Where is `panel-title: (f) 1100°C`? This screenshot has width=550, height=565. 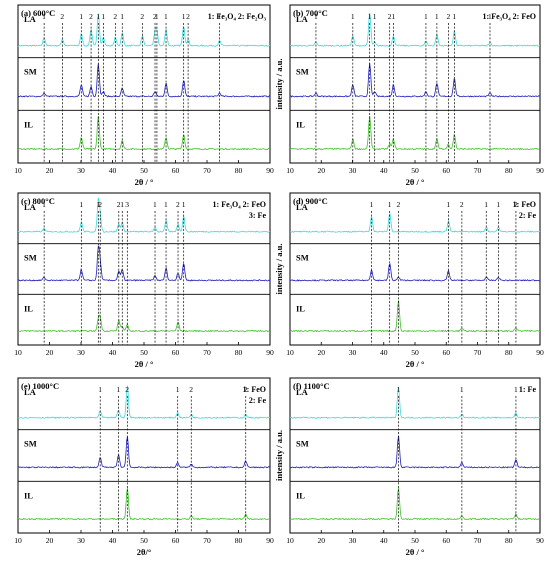
panel-title: (f) 1100°C is located at coordinates (311, 386).